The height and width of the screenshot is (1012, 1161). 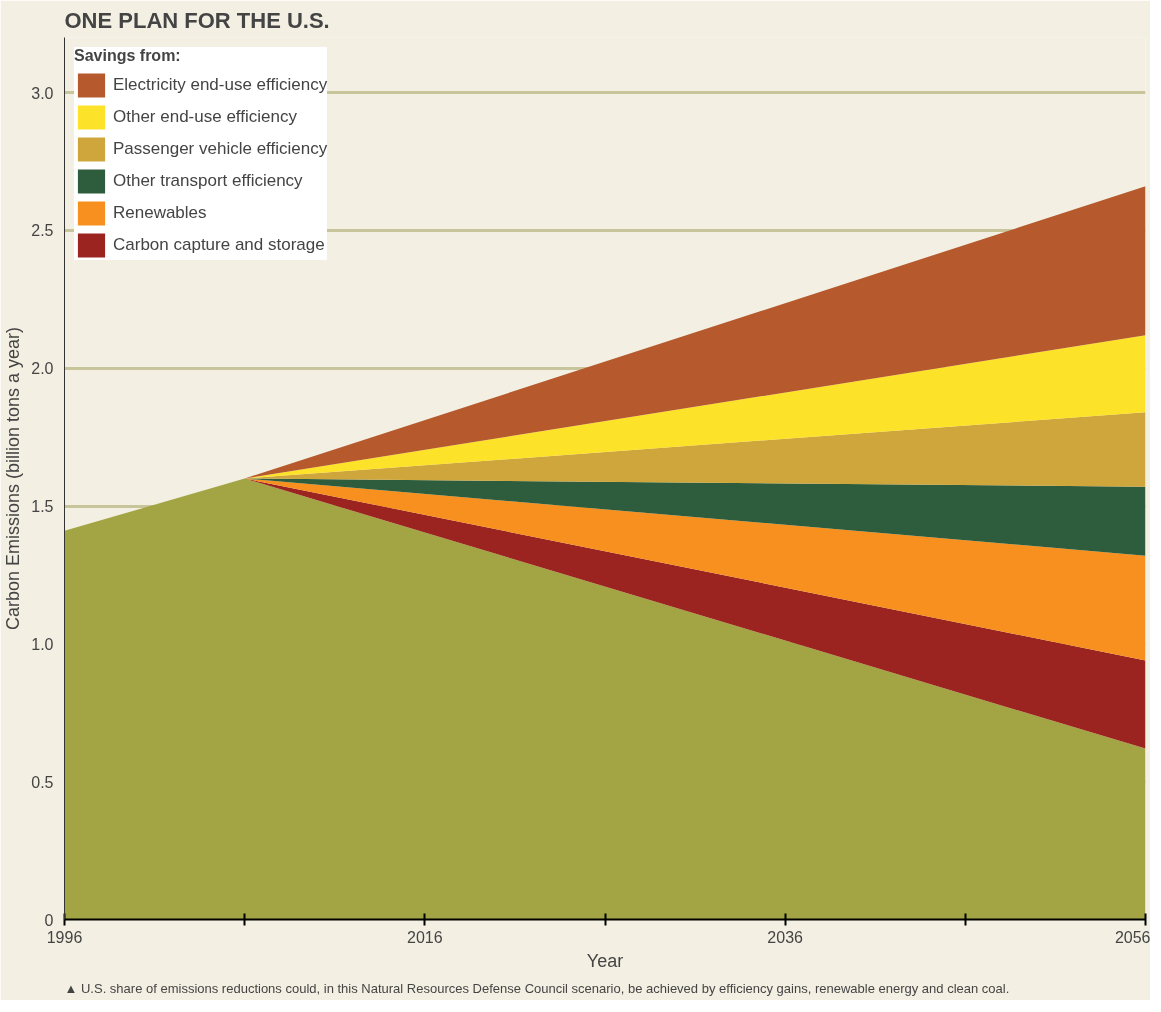 I want to click on y-tick-label: 1.5, so click(x=42, y=507).